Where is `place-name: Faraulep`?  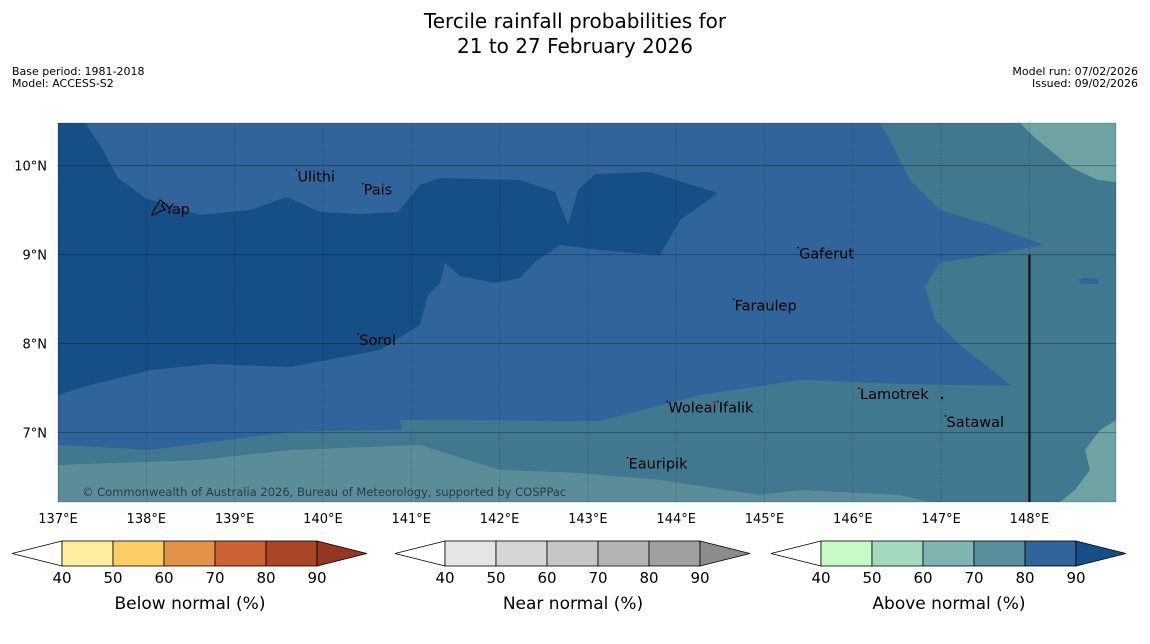 place-name: Faraulep is located at coordinates (766, 306).